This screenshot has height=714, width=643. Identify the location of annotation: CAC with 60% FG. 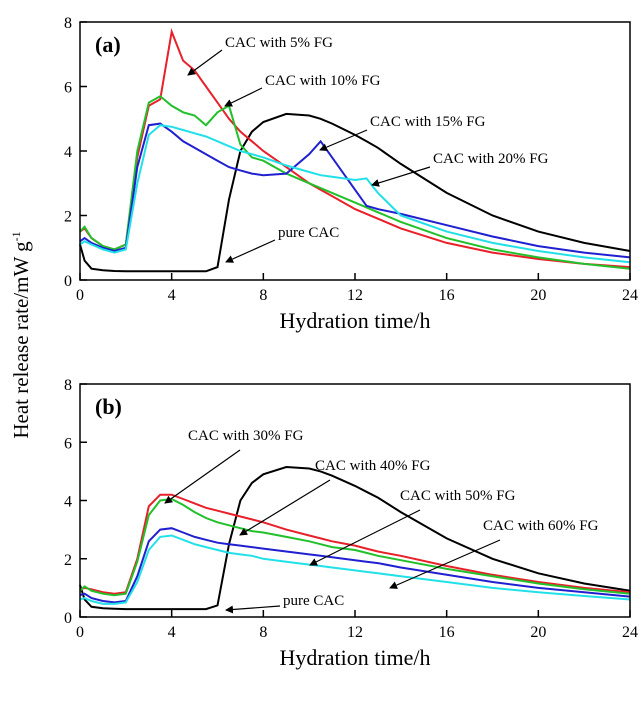
(541, 526).